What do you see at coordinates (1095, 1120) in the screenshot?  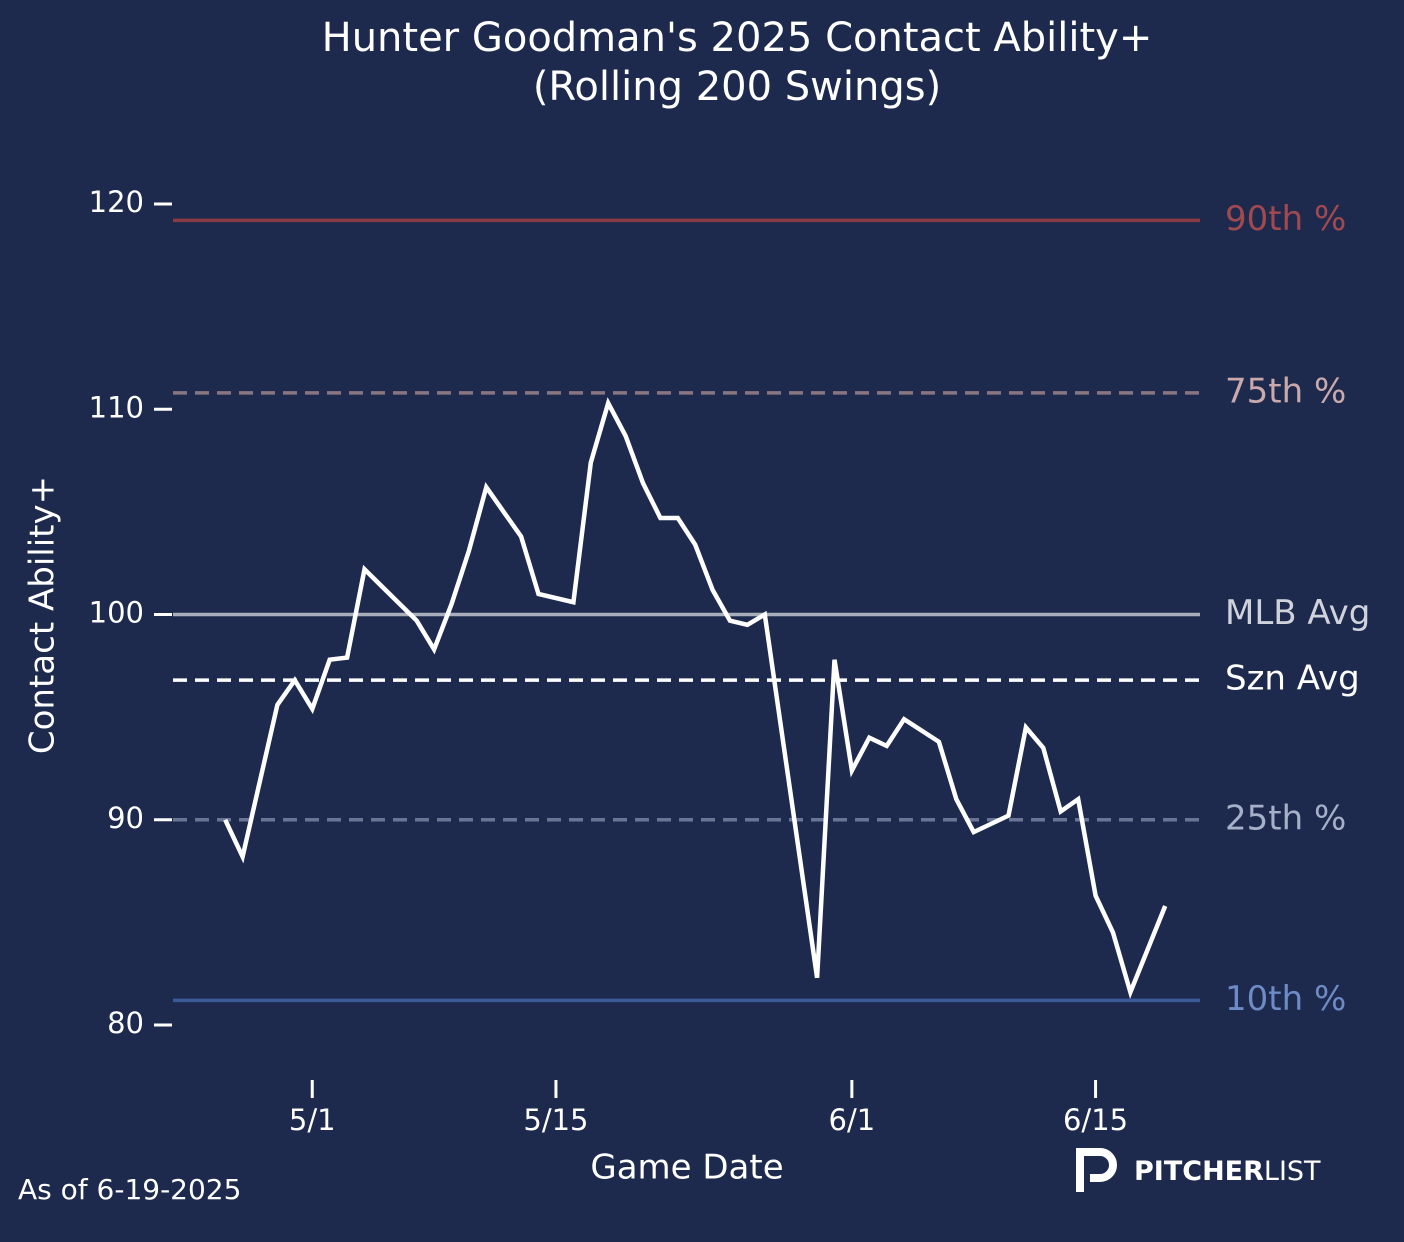 I see `x-tick-label: 6/15` at bounding box center [1095, 1120].